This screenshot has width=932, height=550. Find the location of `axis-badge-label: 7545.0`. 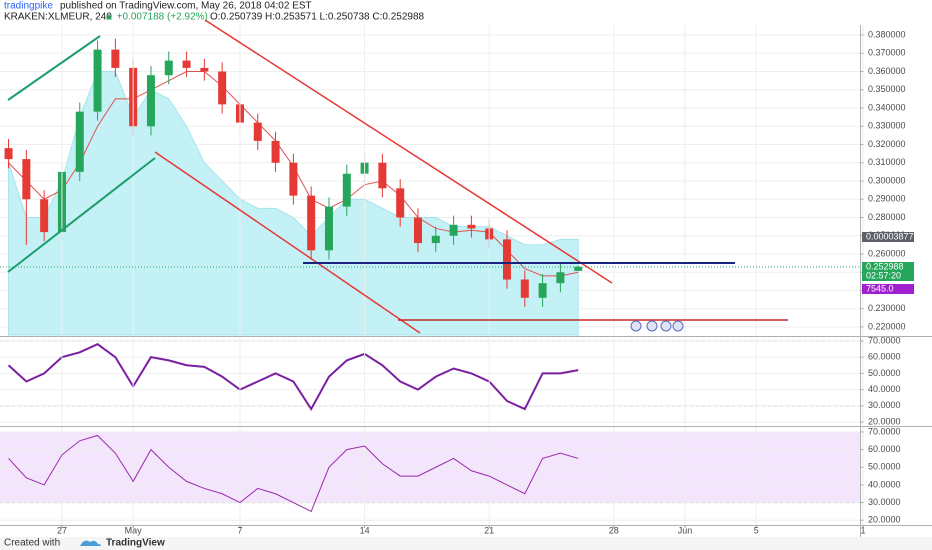

axis-badge-label: 7545.0 is located at coordinates (880, 288).